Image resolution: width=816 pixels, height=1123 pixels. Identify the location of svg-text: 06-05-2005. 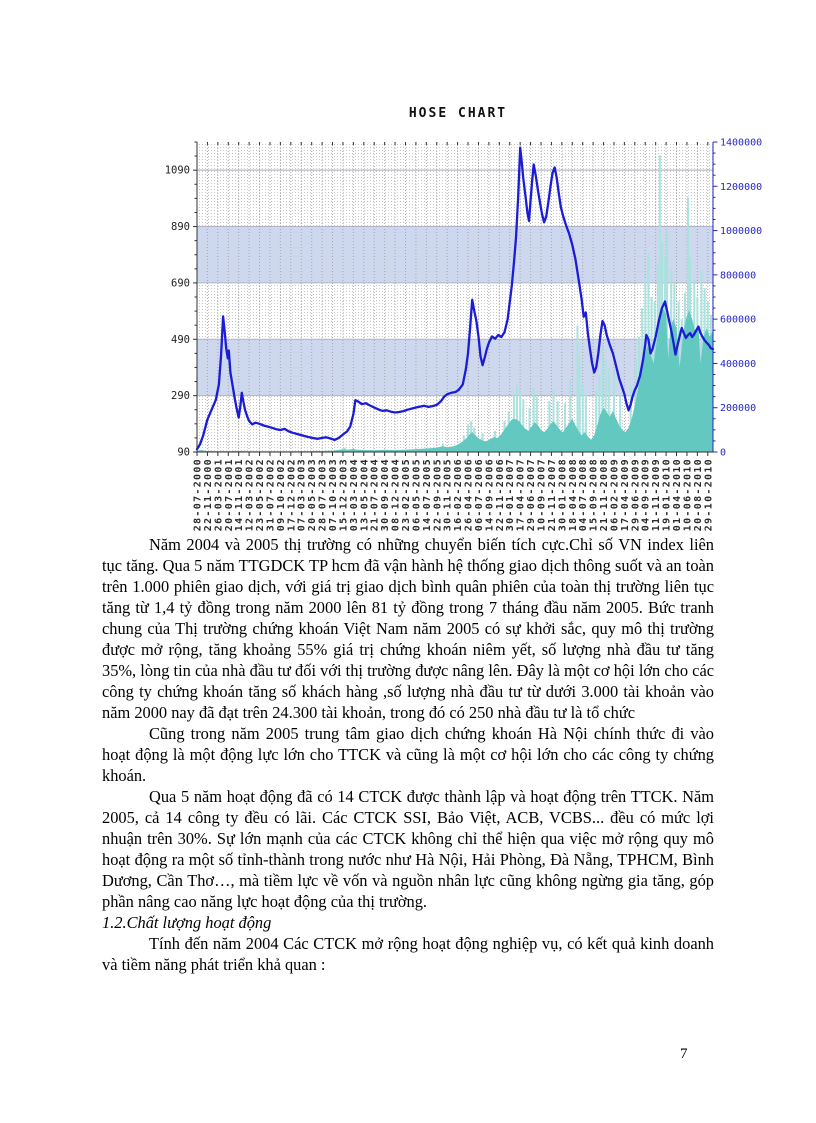
(416, 494).